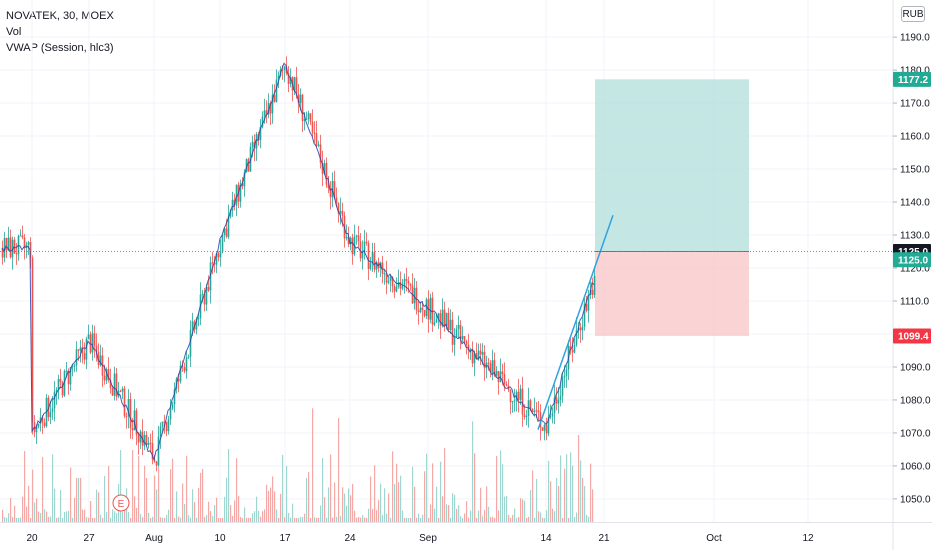 The height and width of the screenshot is (550, 932). Describe the element at coordinates (913, 14) in the screenshot. I see `currency-badge: RUB` at that location.